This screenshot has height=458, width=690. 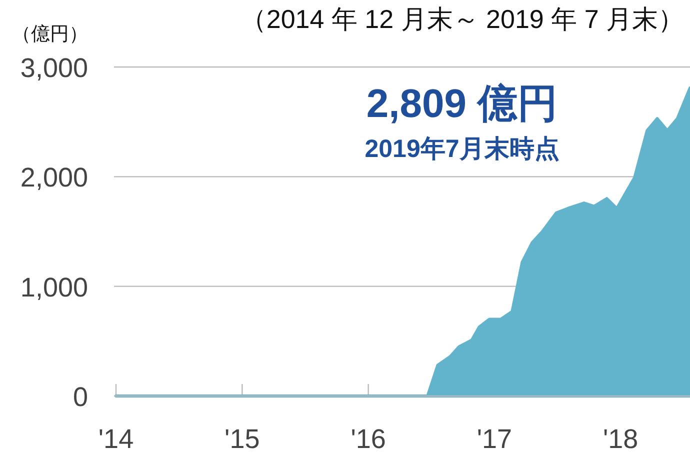 I want to click on y-tick-label: 2,000, so click(x=54, y=177).